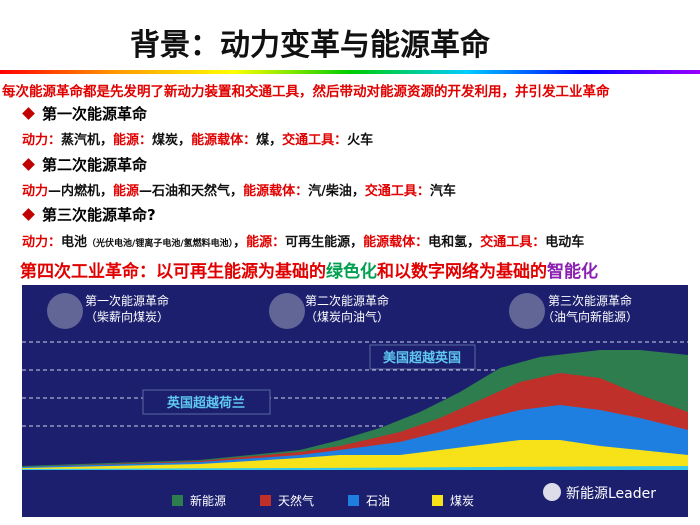 This screenshot has width=700, height=525. Describe the element at coordinates (350, 72) in the screenshot. I see `rule` at that location.